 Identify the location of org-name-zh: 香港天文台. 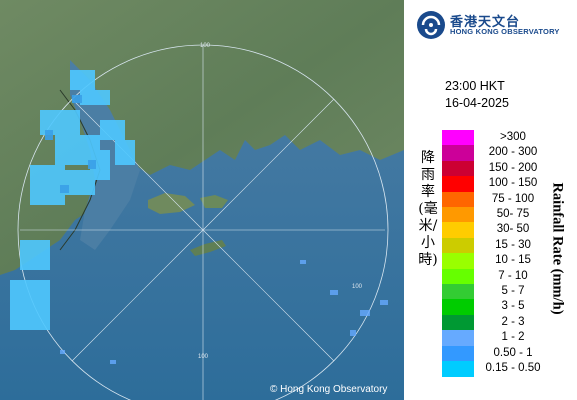
(485, 22).